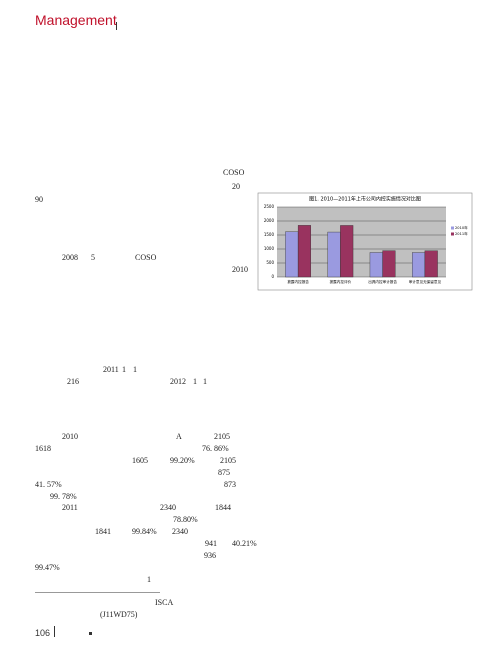 Image resolution: width=500 pixels, height=659 pixels. I want to click on text-fragment: 90, so click(39, 199).